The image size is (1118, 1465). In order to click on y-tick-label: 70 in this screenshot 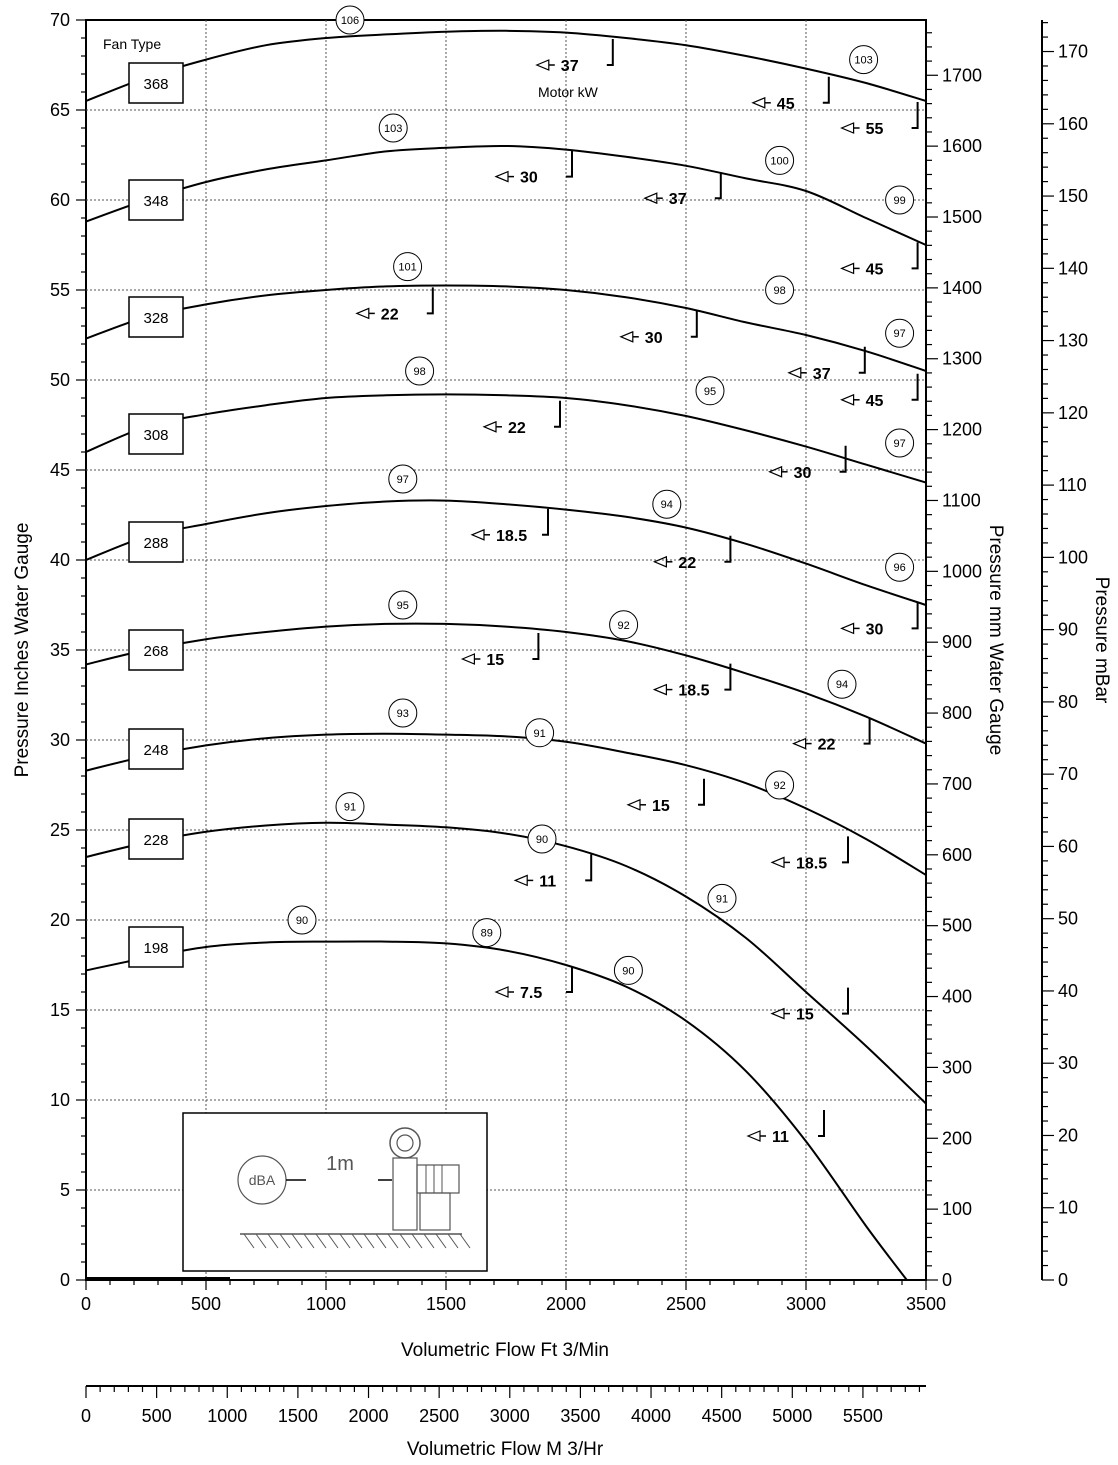, I will do `click(60, 20)`.